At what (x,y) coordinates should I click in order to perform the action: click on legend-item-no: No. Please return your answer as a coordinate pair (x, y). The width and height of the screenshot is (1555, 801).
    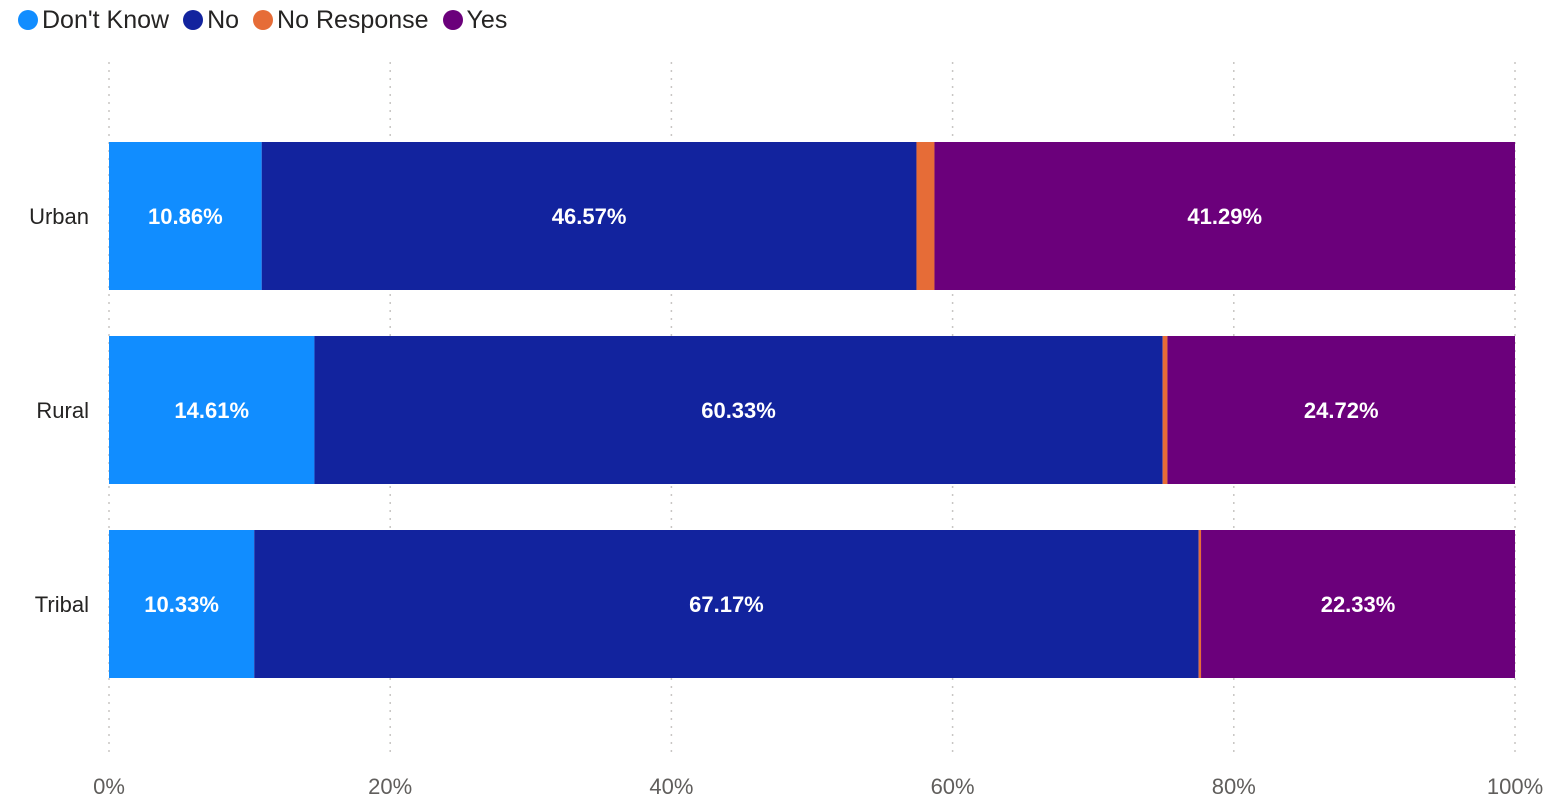
    Looking at the image, I should click on (211, 20).